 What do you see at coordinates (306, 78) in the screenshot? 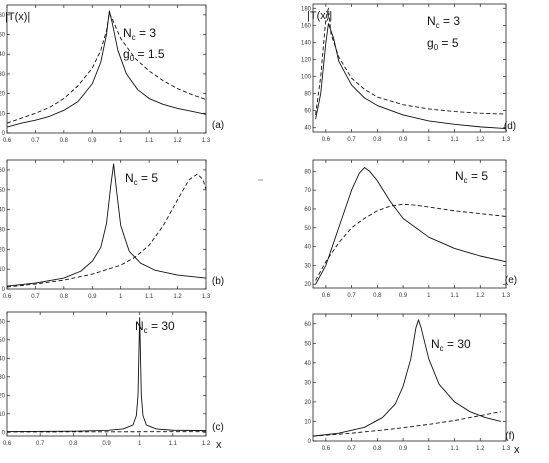
I see `y-tick-label: 100` at bounding box center [306, 78].